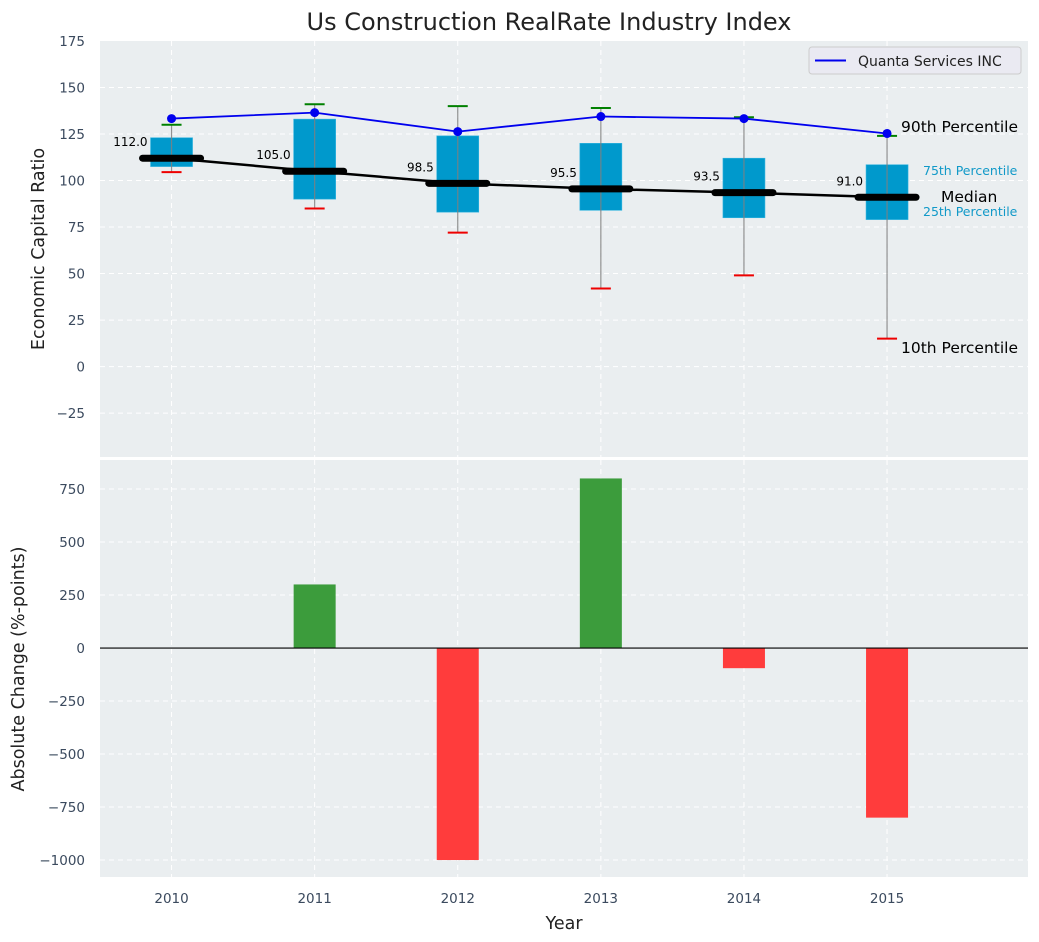  What do you see at coordinates (19, 669) in the screenshot?
I see `bottom-y-axis-title: Absolute Change (%-points)` at bounding box center [19, 669].